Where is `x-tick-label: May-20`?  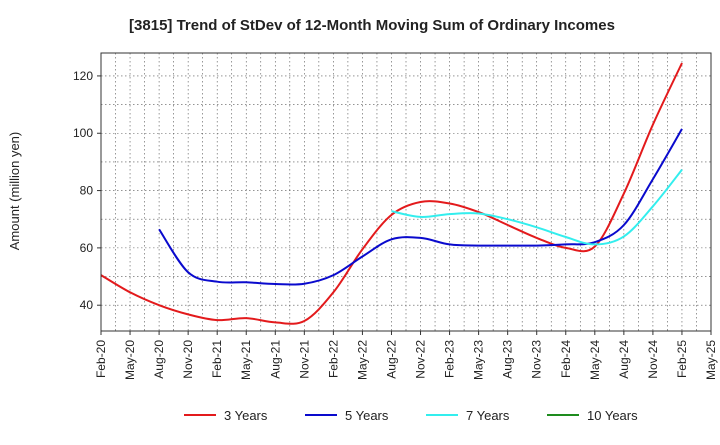
x-tick-label: May-20 is located at coordinates (130, 360).